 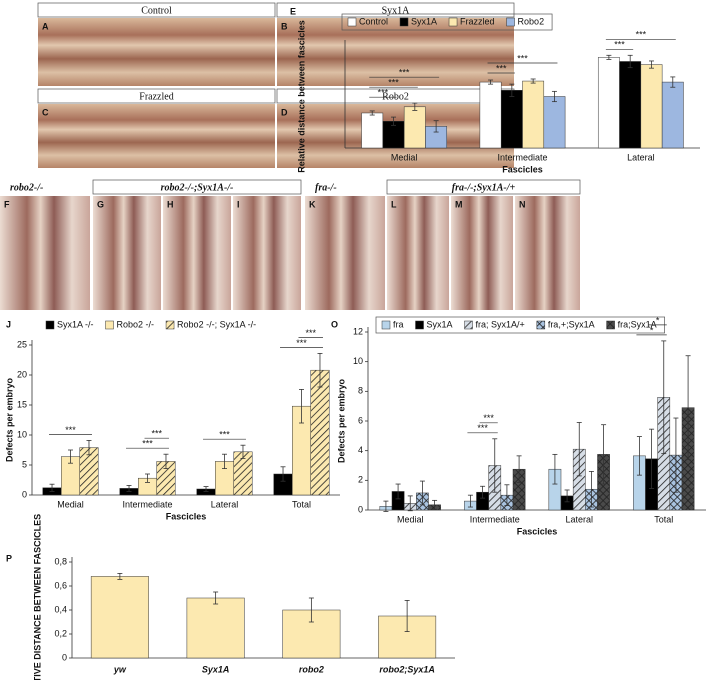 What do you see at coordinates (522, 204) in the screenshot?
I see `panel-letter: N` at bounding box center [522, 204].